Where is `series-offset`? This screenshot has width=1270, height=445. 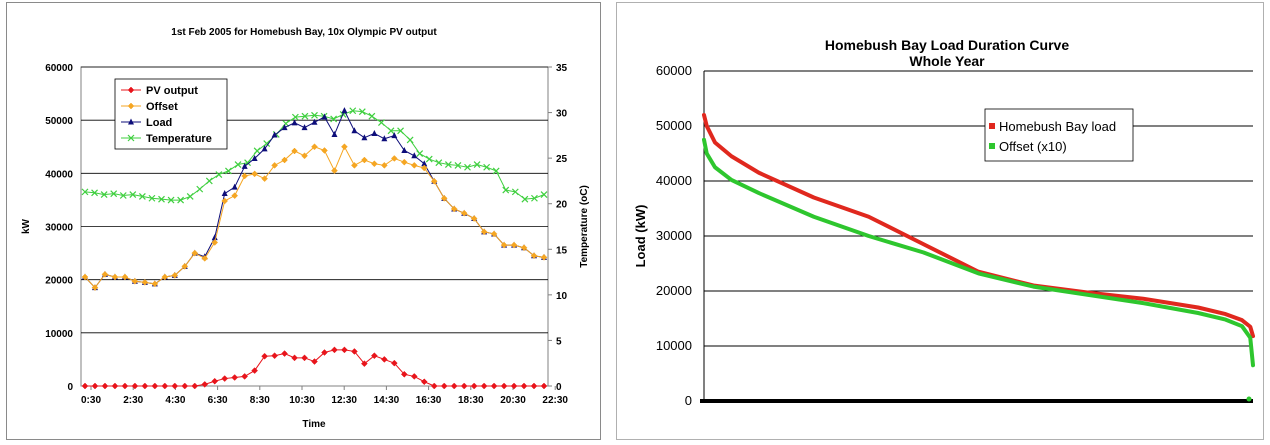
series-offset is located at coordinates (314, 217).